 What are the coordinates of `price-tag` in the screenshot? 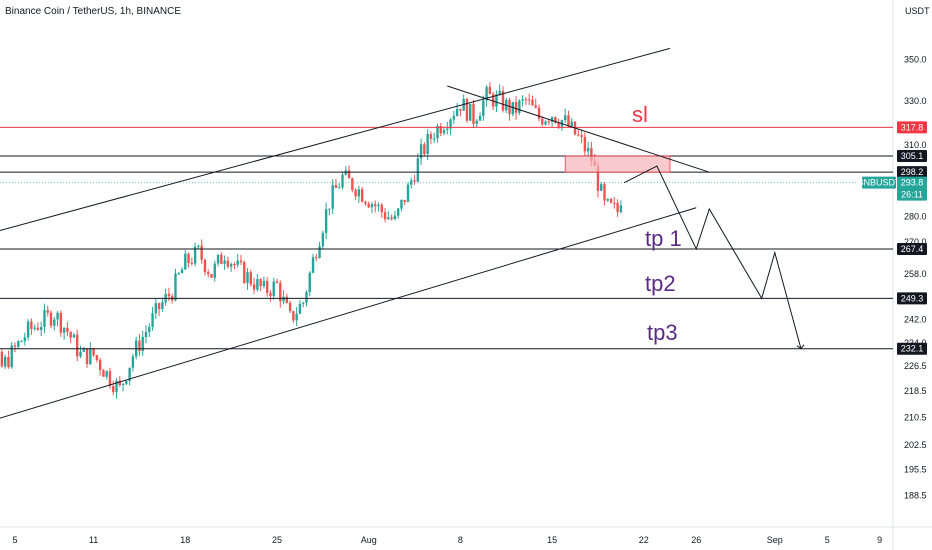 It's located at (912, 188).